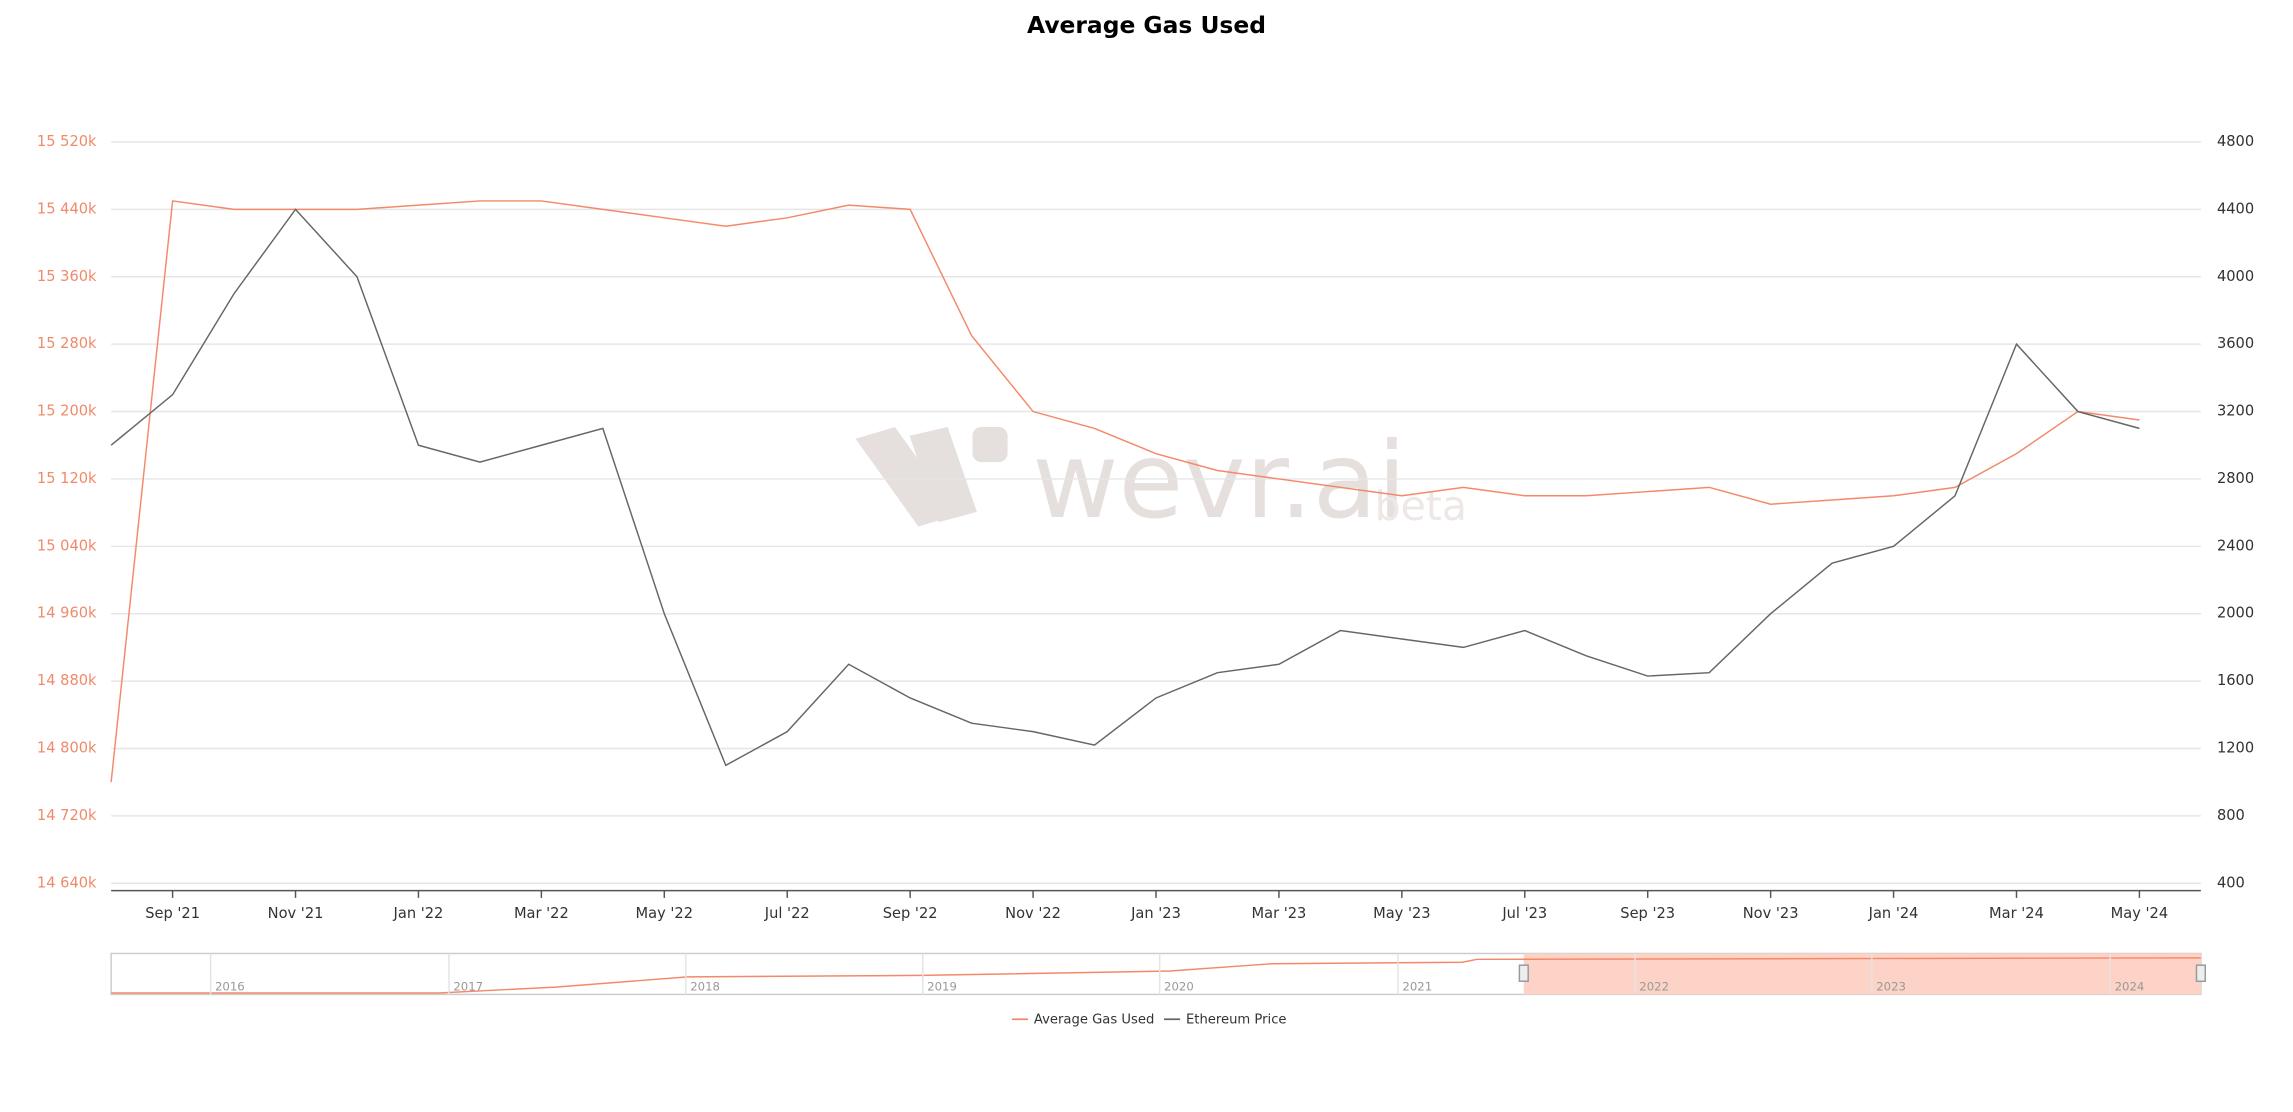  Describe the element at coordinates (1279, 913) in the screenshot. I see `x-tick-label: Mar '23` at that location.